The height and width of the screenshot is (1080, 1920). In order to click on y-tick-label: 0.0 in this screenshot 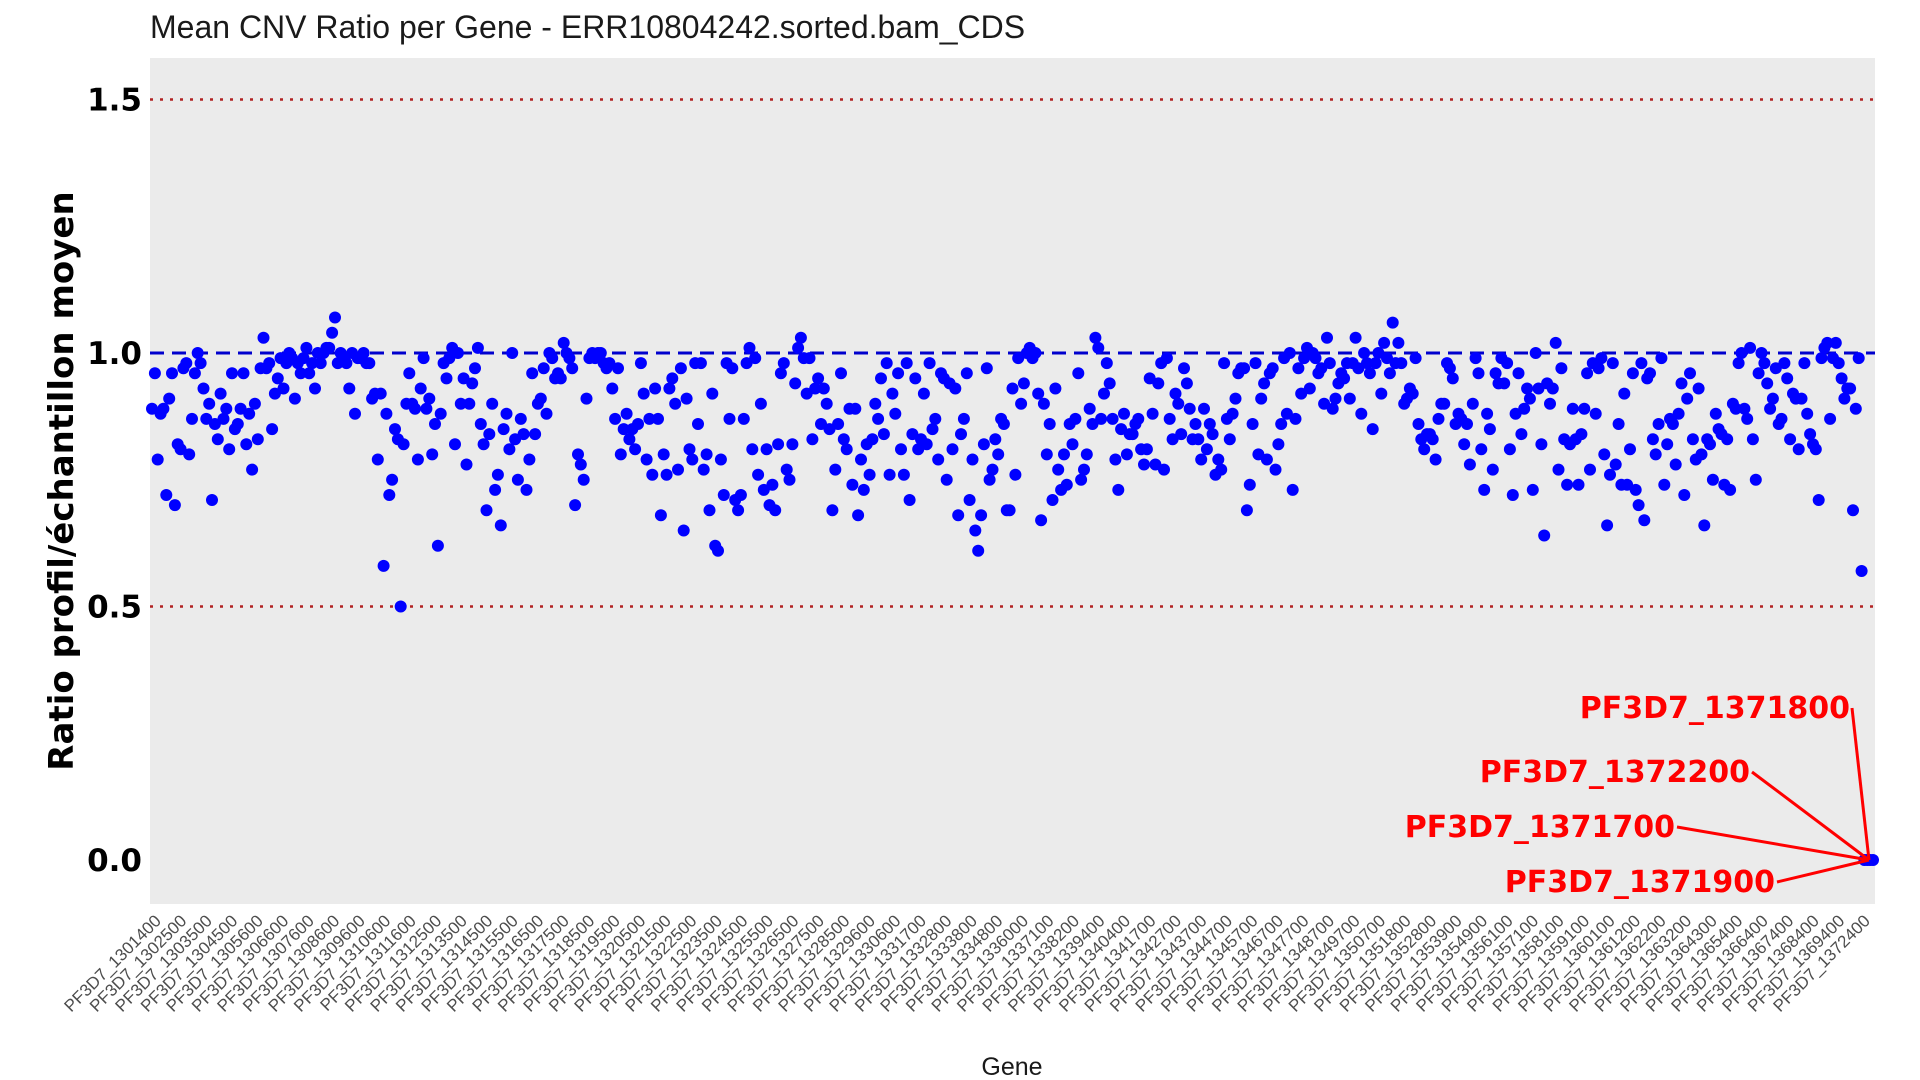, I will do `click(114, 861)`.